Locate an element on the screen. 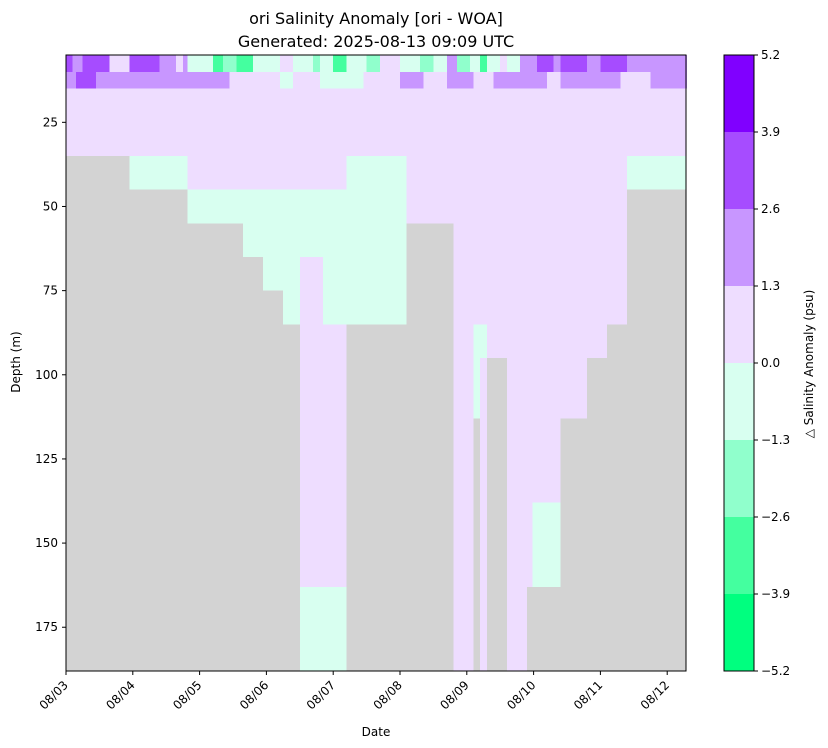 The image size is (828, 748). x-tick-label: 08/12 is located at coordinates (655, 695).